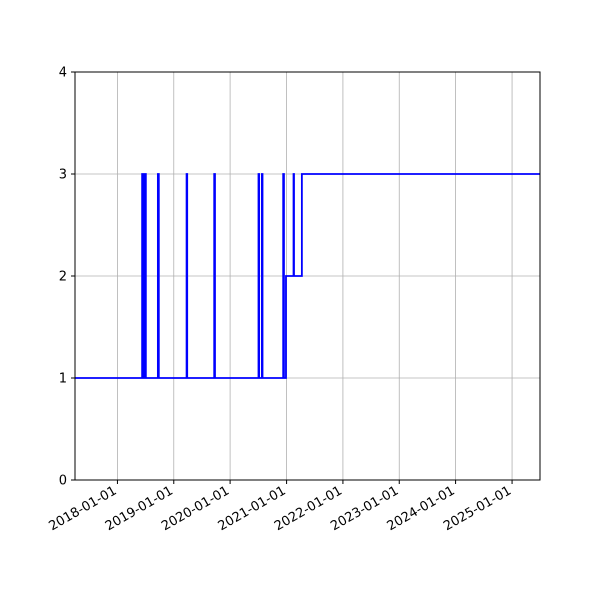  What do you see at coordinates (63, 277) in the screenshot?
I see `y-tick-label: 2` at bounding box center [63, 277].